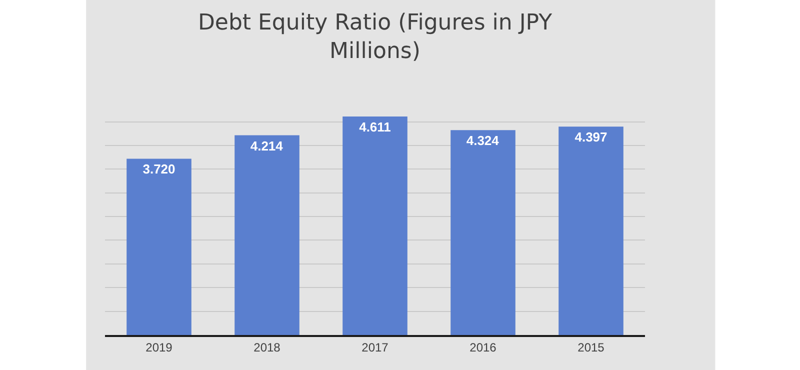 The height and width of the screenshot is (370, 800). I want to click on data-label: 4.611, so click(375, 127).